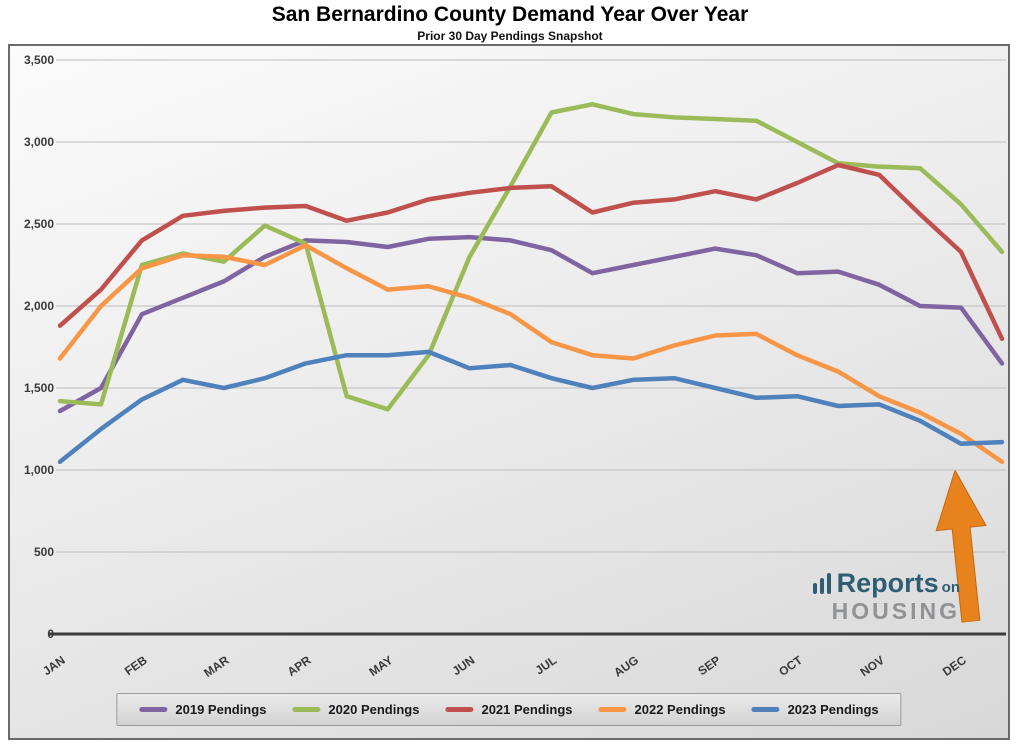 The image size is (1020, 748). I want to click on logo-line1: Reports on, so click(886, 582).